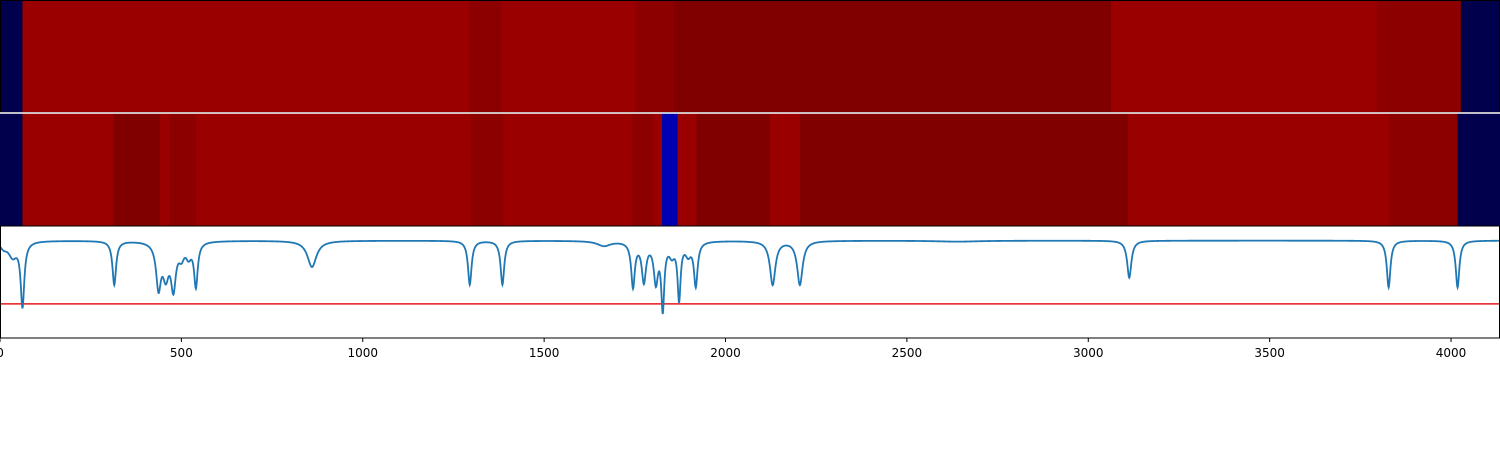 The height and width of the screenshot is (450, 1500). I want to click on x-tick-label-3500: 3500, so click(1269, 353).